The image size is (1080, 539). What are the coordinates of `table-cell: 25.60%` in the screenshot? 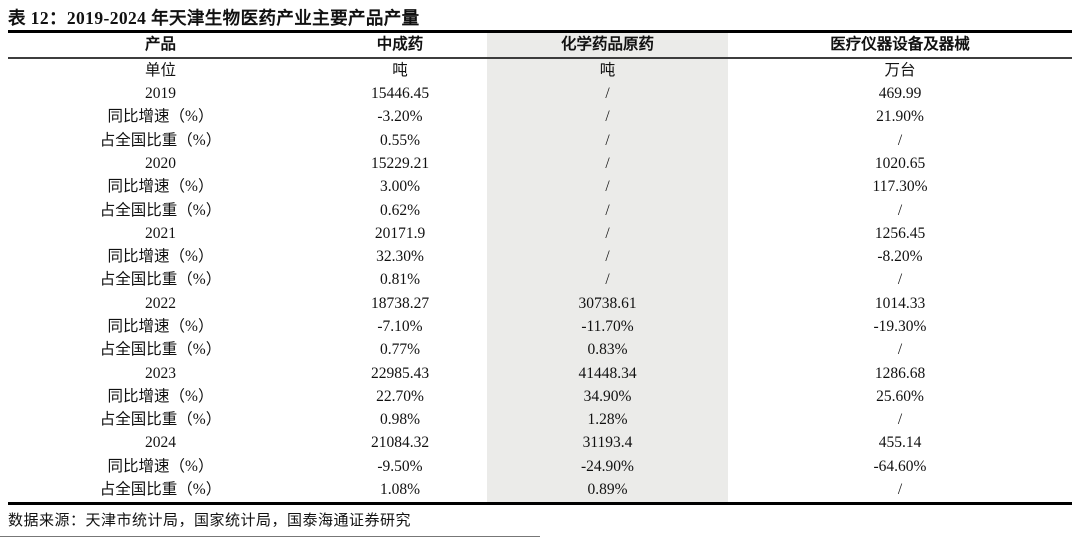 It's located at (900, 396).